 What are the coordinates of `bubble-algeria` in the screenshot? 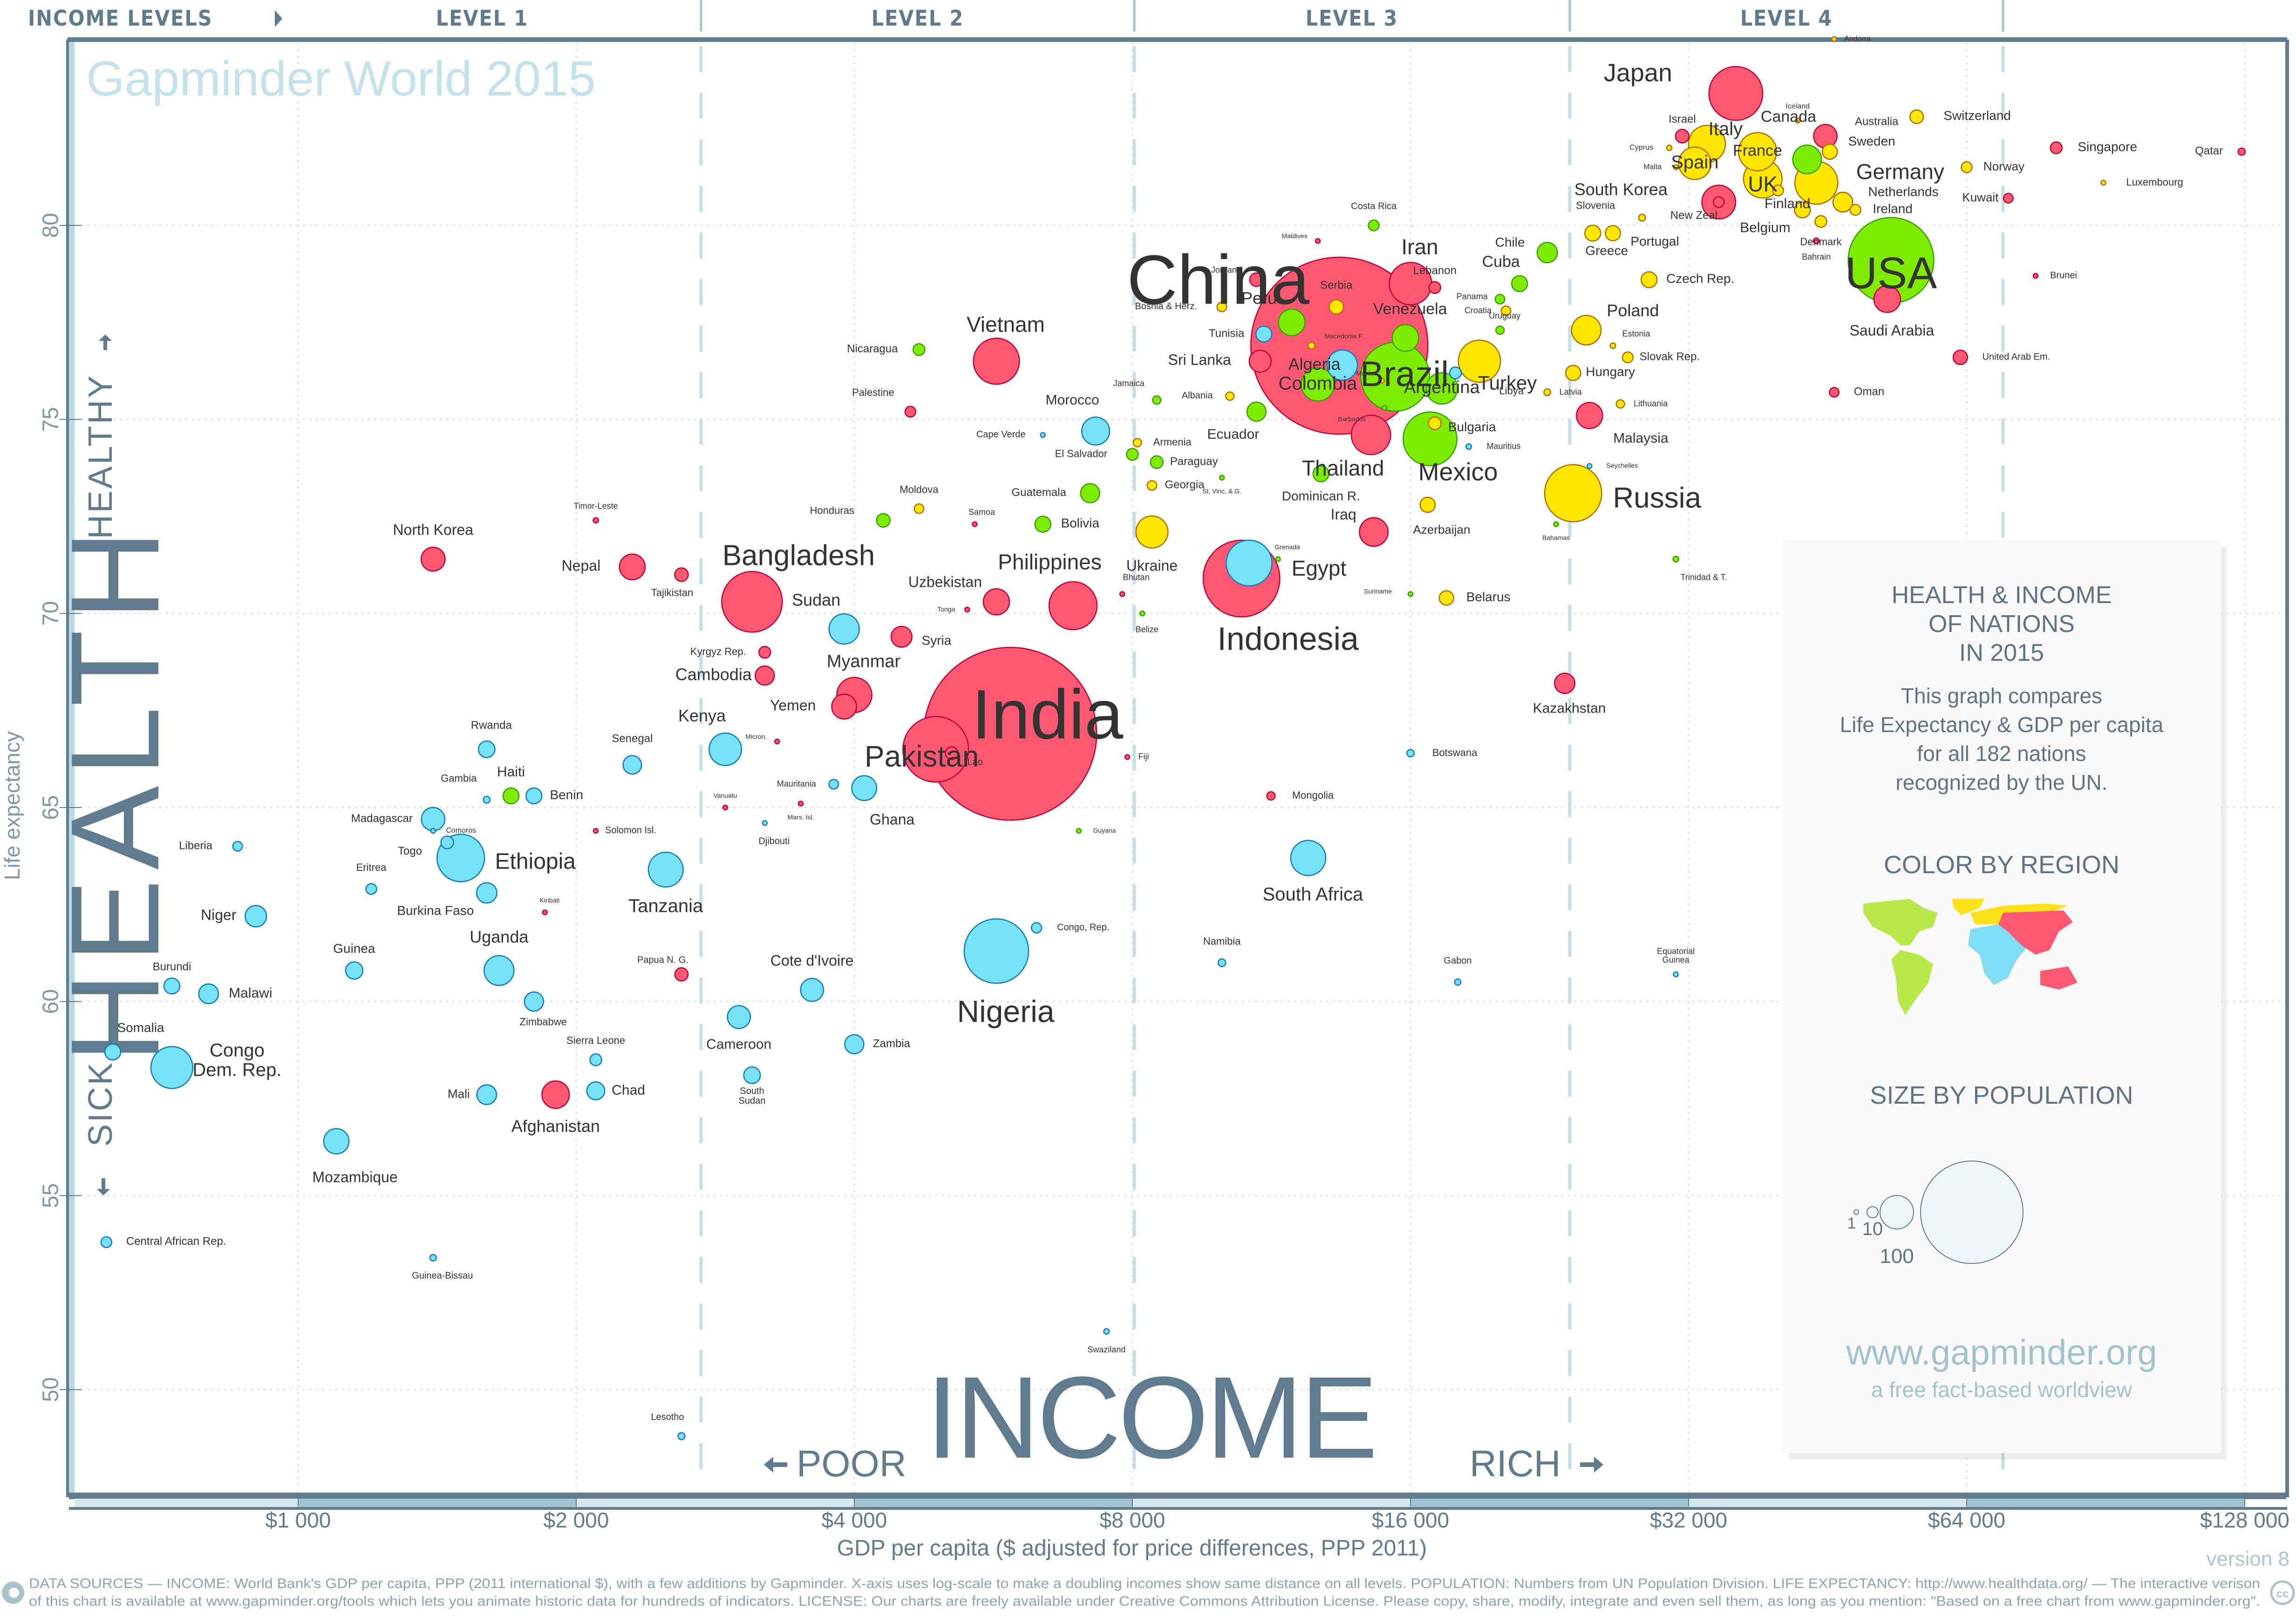 It's located at (1342, 365).